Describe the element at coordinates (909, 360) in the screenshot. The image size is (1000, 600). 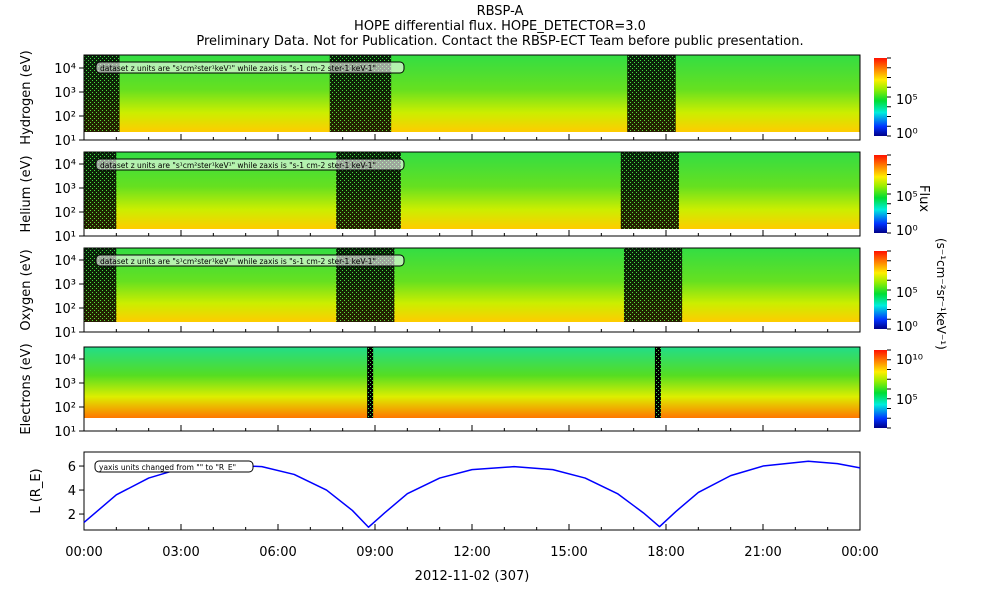
I see `colorbar-tick-label: 10¹⁰` at that location.